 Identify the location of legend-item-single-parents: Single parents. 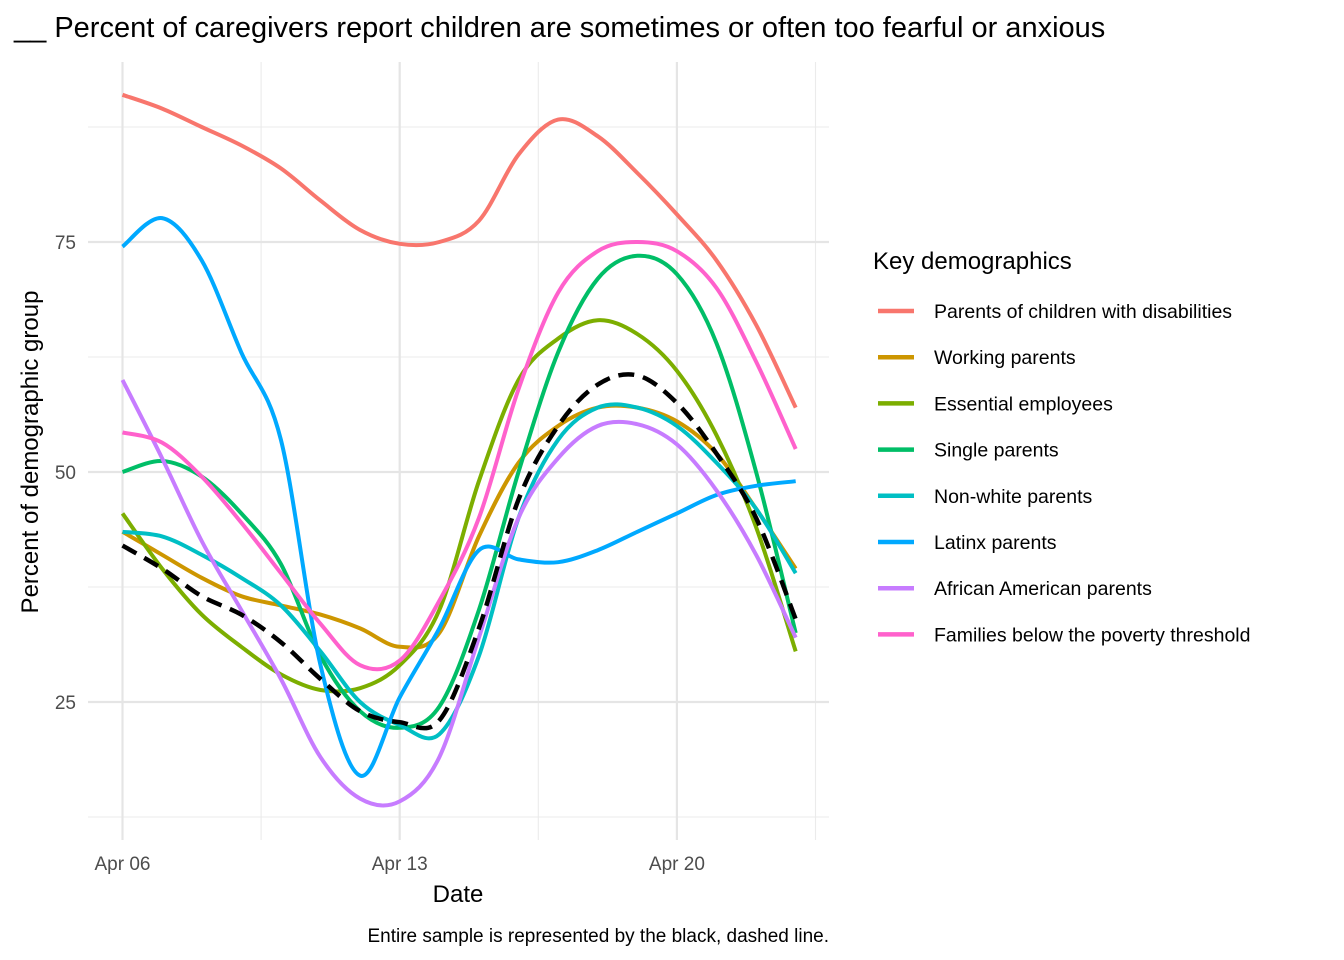
(968, 451).